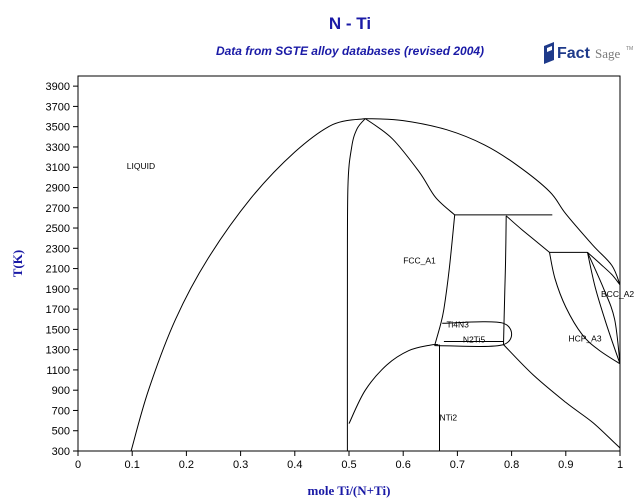  What do you see at coordinates (445, 280) in the screenshot?
I see `boundary-fcc-right-boundary` at bounding box center [445, 280].